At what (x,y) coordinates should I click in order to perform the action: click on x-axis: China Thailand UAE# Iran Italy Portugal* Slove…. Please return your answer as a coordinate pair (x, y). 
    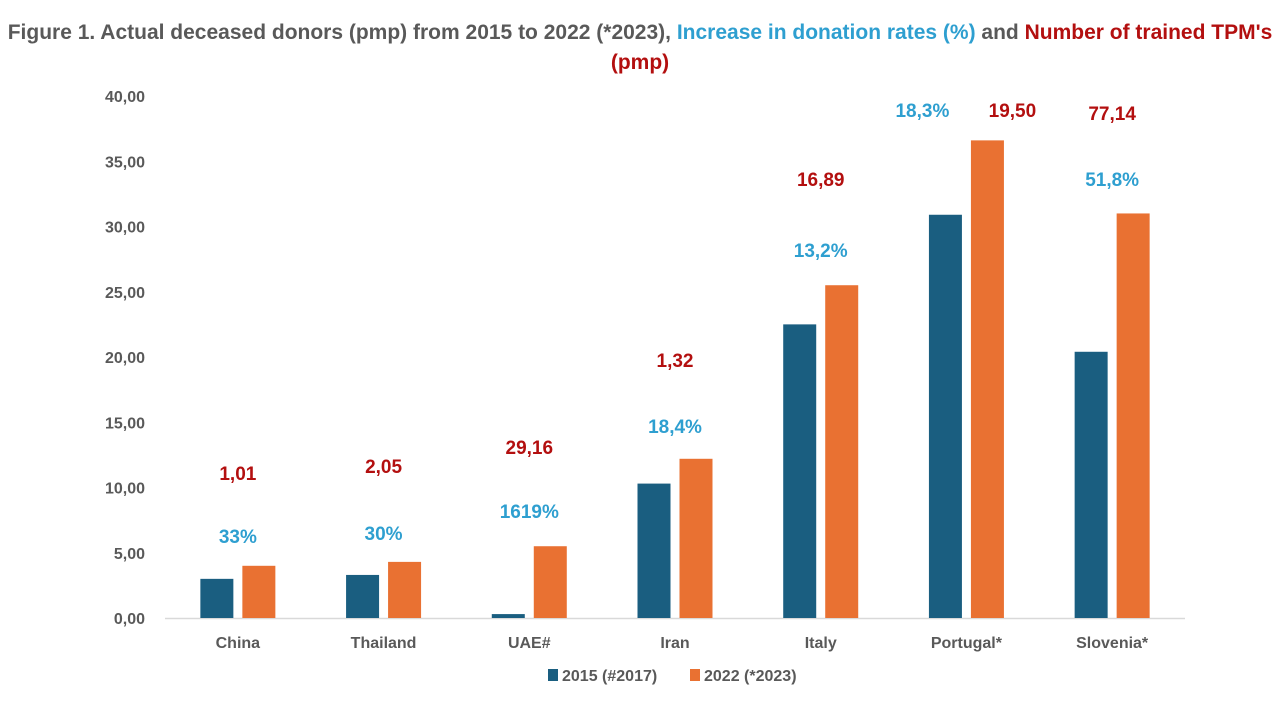
    Looking at the image, I should click on (682, 643).